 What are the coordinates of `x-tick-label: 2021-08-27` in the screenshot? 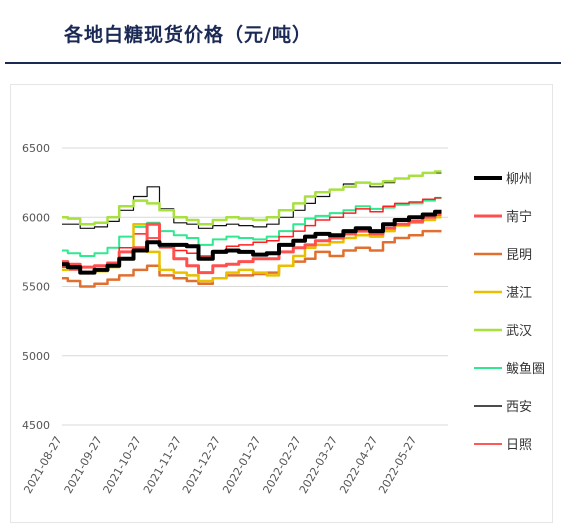 It's located at (42, 465).